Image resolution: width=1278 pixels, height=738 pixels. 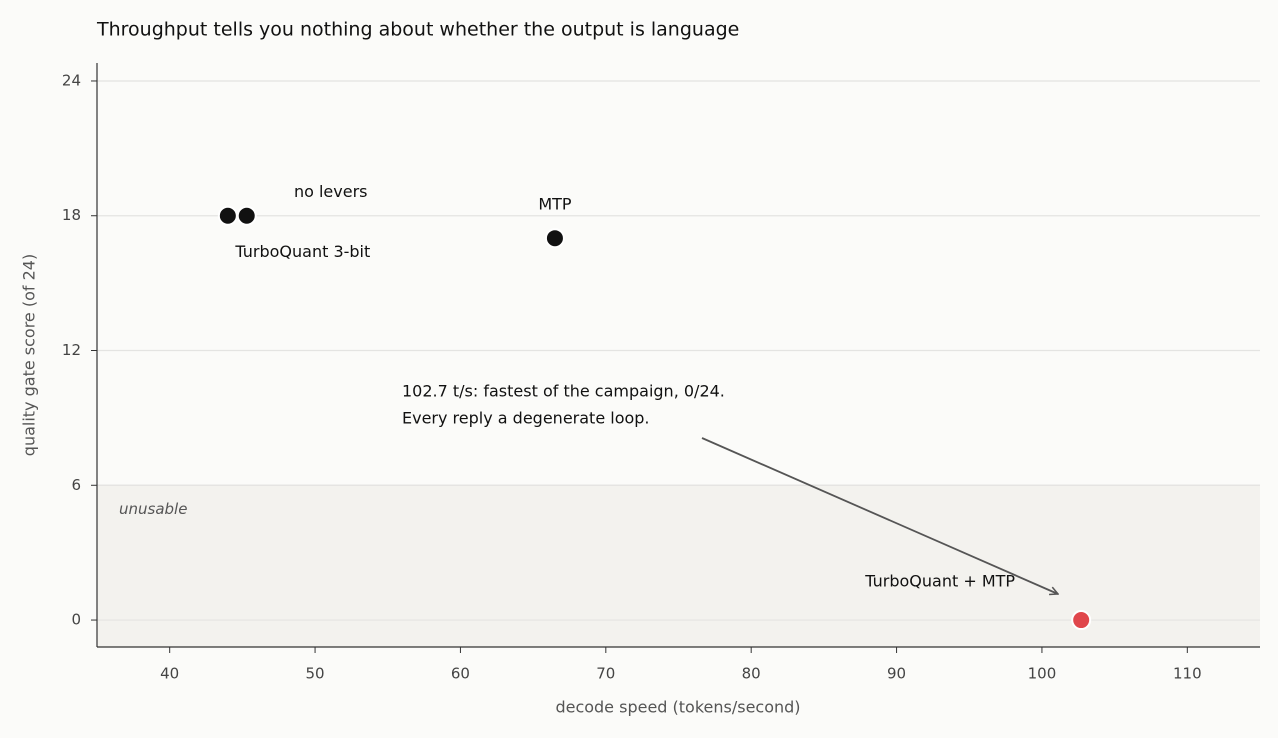 I want to click on y-tick-label: 0, so click(x=76, y=620).